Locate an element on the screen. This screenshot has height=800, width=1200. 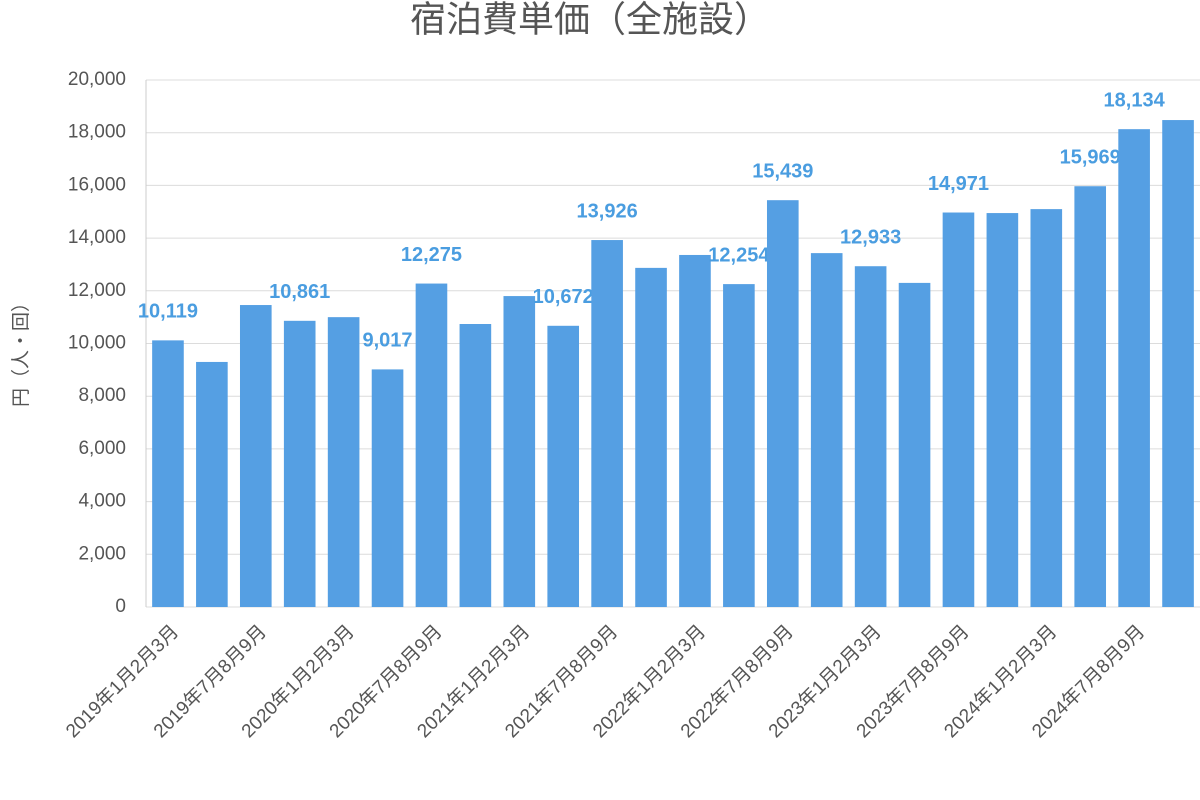
y-tick-label: 12,000 is located at coordinates (97, 290).